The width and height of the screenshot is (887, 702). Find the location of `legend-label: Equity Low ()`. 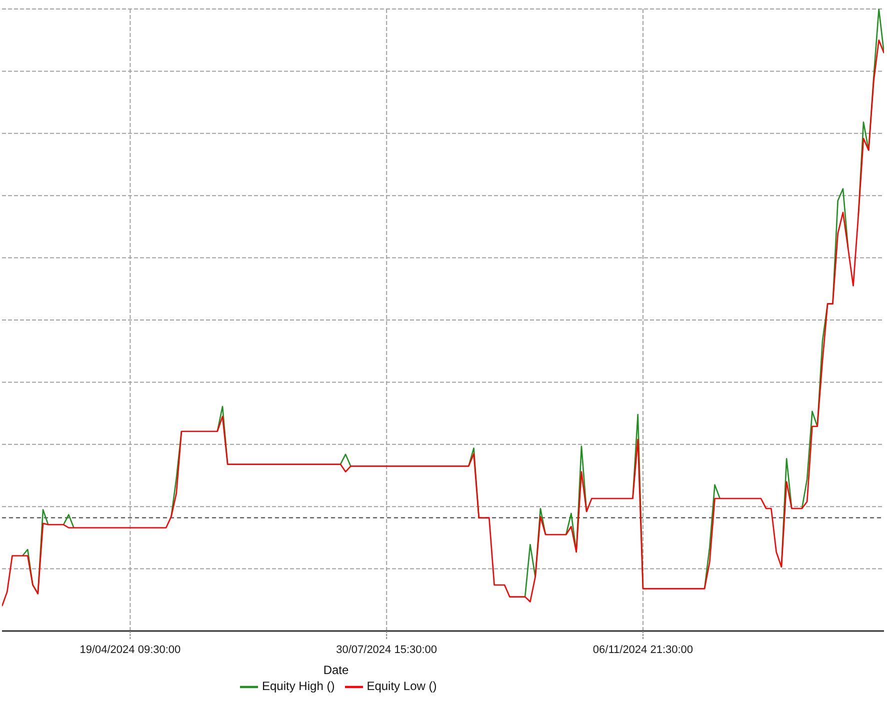

legend-label: Equity Low () is located at coordinates (401, 686).